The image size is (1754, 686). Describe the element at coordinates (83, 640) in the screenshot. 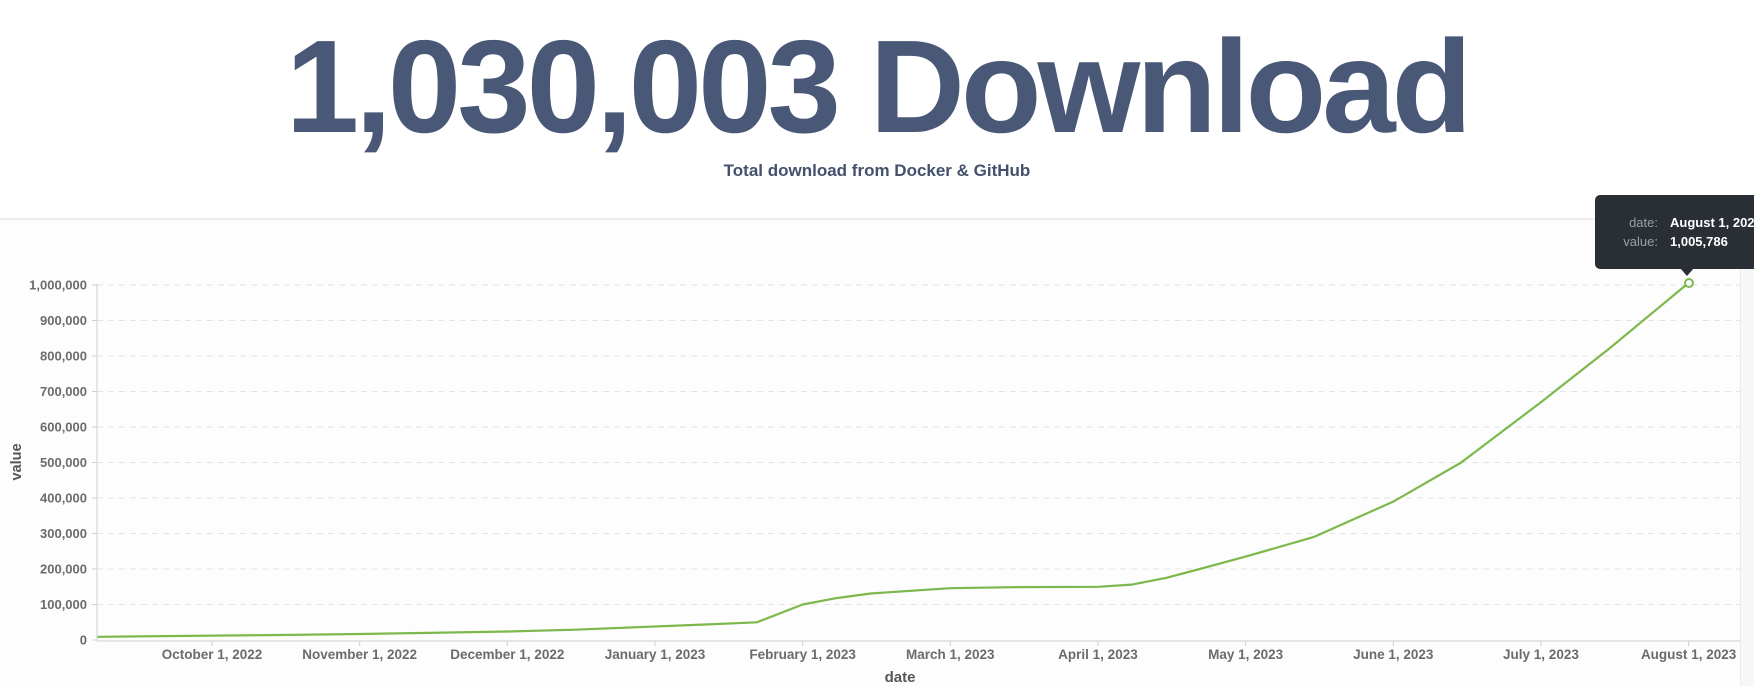

I see `y-axis-tick-label: 0` at that location.